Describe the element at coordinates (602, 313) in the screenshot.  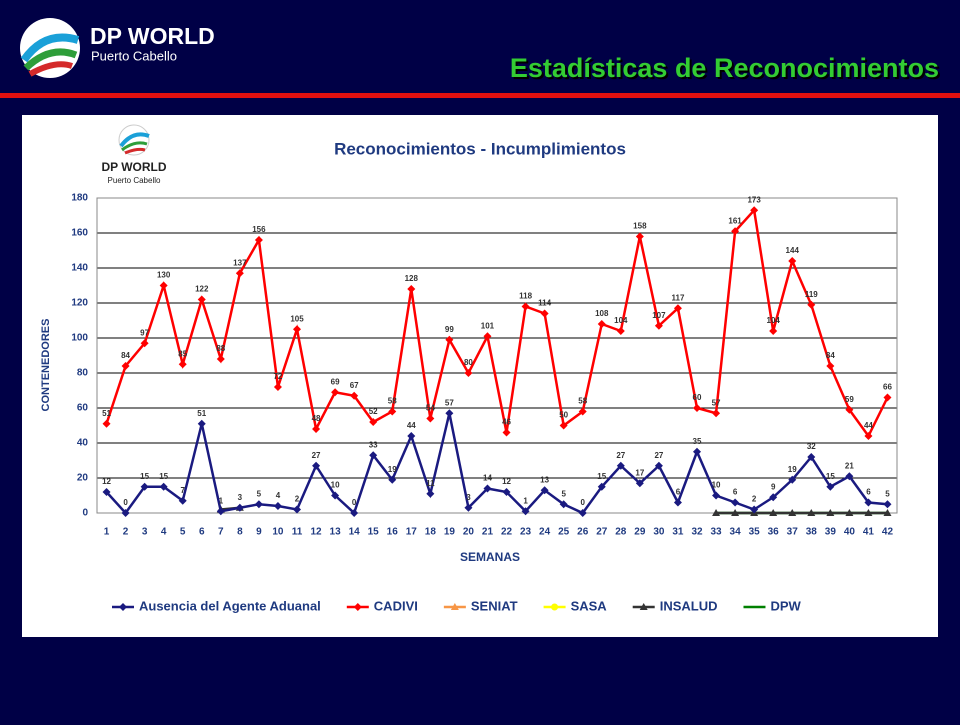
I see `data-label: 108` at that location.